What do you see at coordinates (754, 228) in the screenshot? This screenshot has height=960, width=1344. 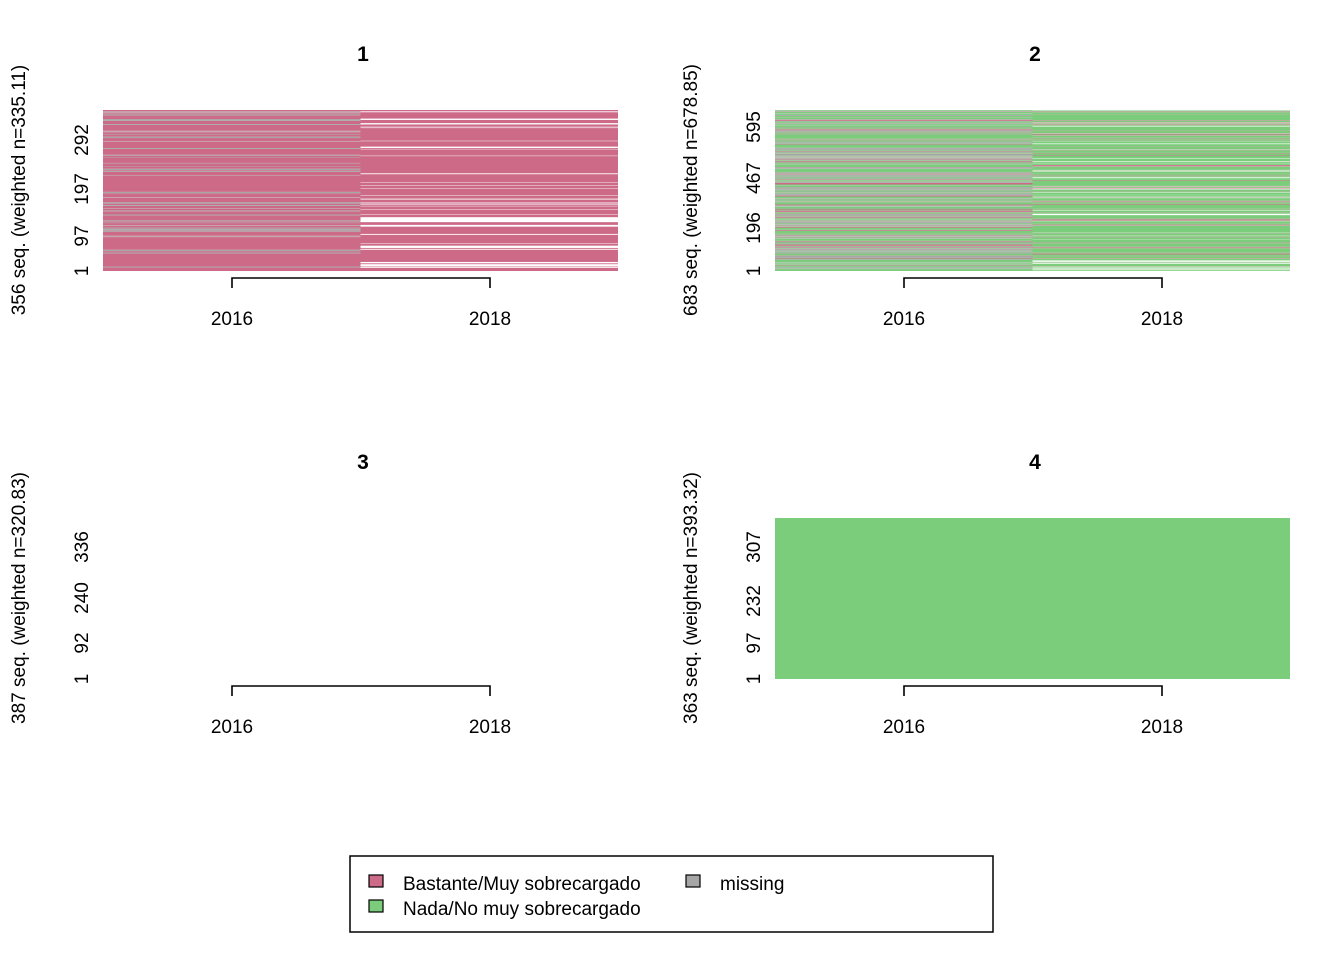 I see `y-tick-label: 196` at bounding box center [754, 228].